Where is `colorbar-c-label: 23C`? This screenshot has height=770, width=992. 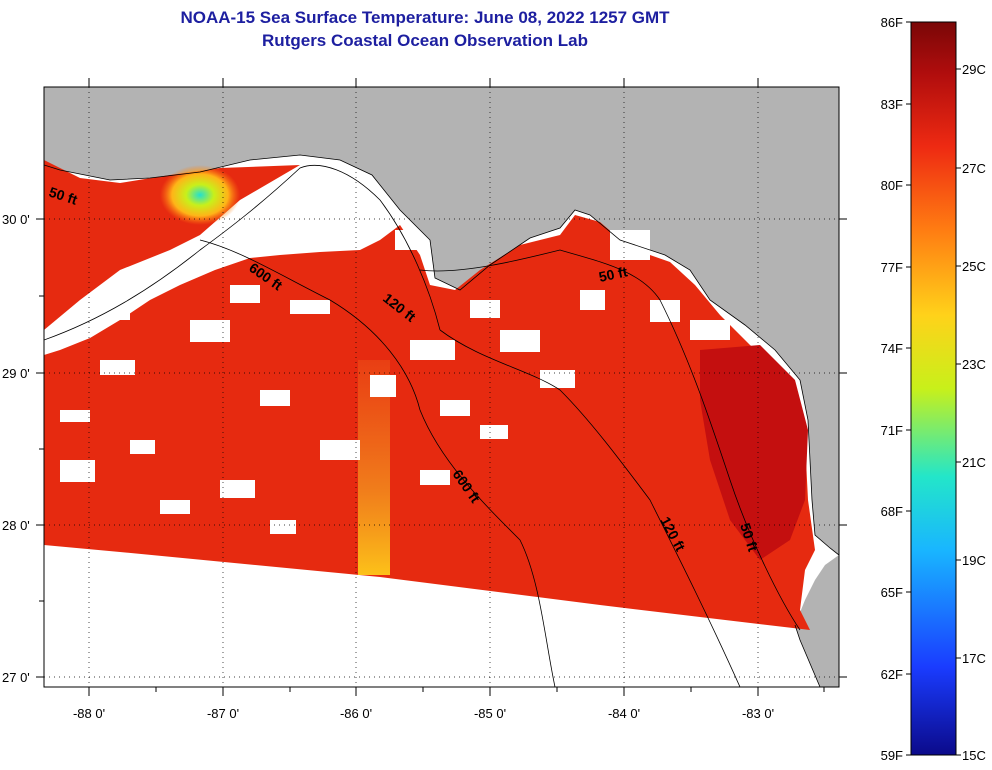 colorbar-c-label: 23C is located at coordinates (974, 364).